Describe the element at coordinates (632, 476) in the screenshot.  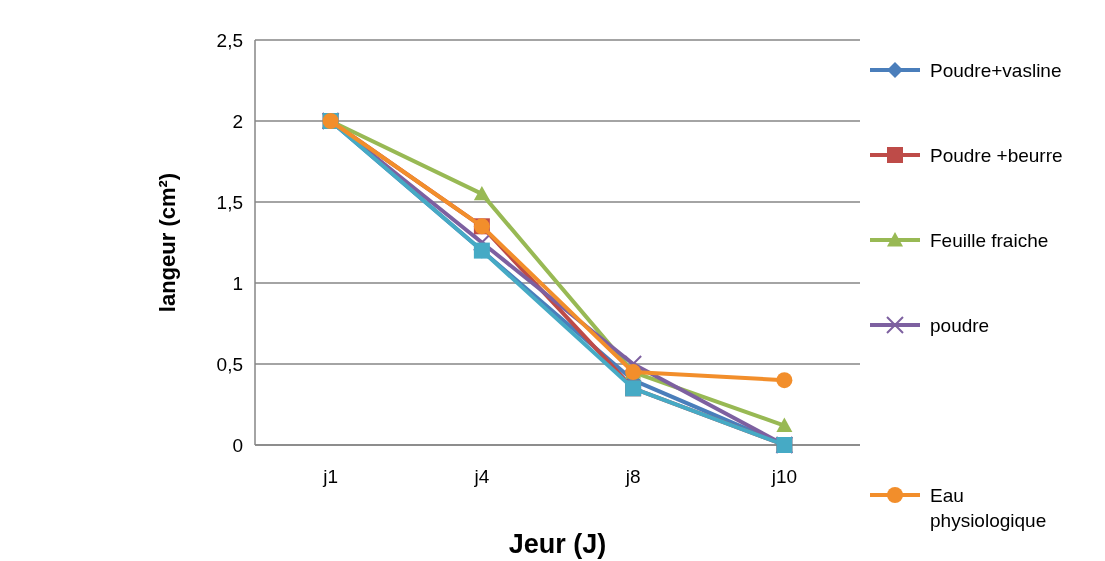
I see `x-tick-label: j8` at that location.